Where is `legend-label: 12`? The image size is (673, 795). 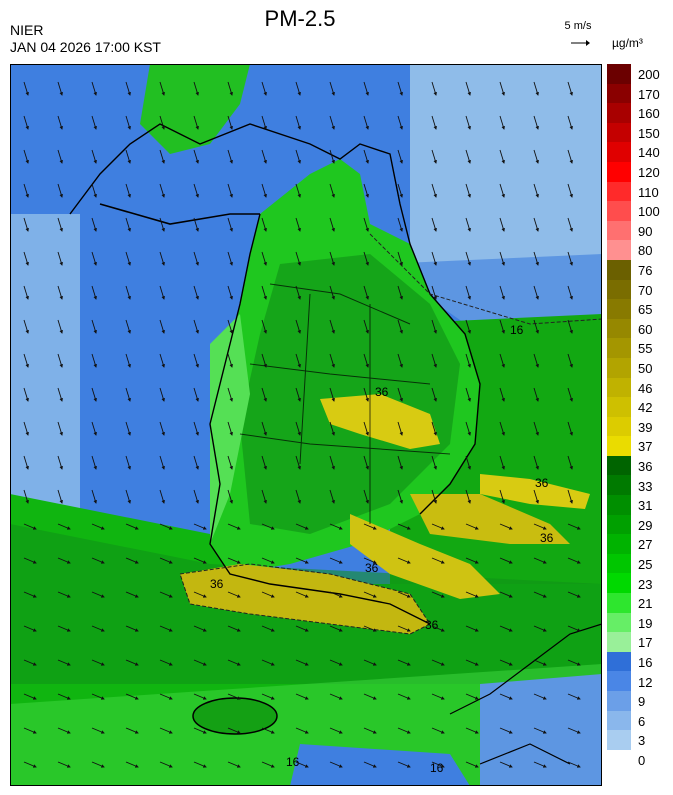
legend-label: 12 is located at coordinates (645, 682).